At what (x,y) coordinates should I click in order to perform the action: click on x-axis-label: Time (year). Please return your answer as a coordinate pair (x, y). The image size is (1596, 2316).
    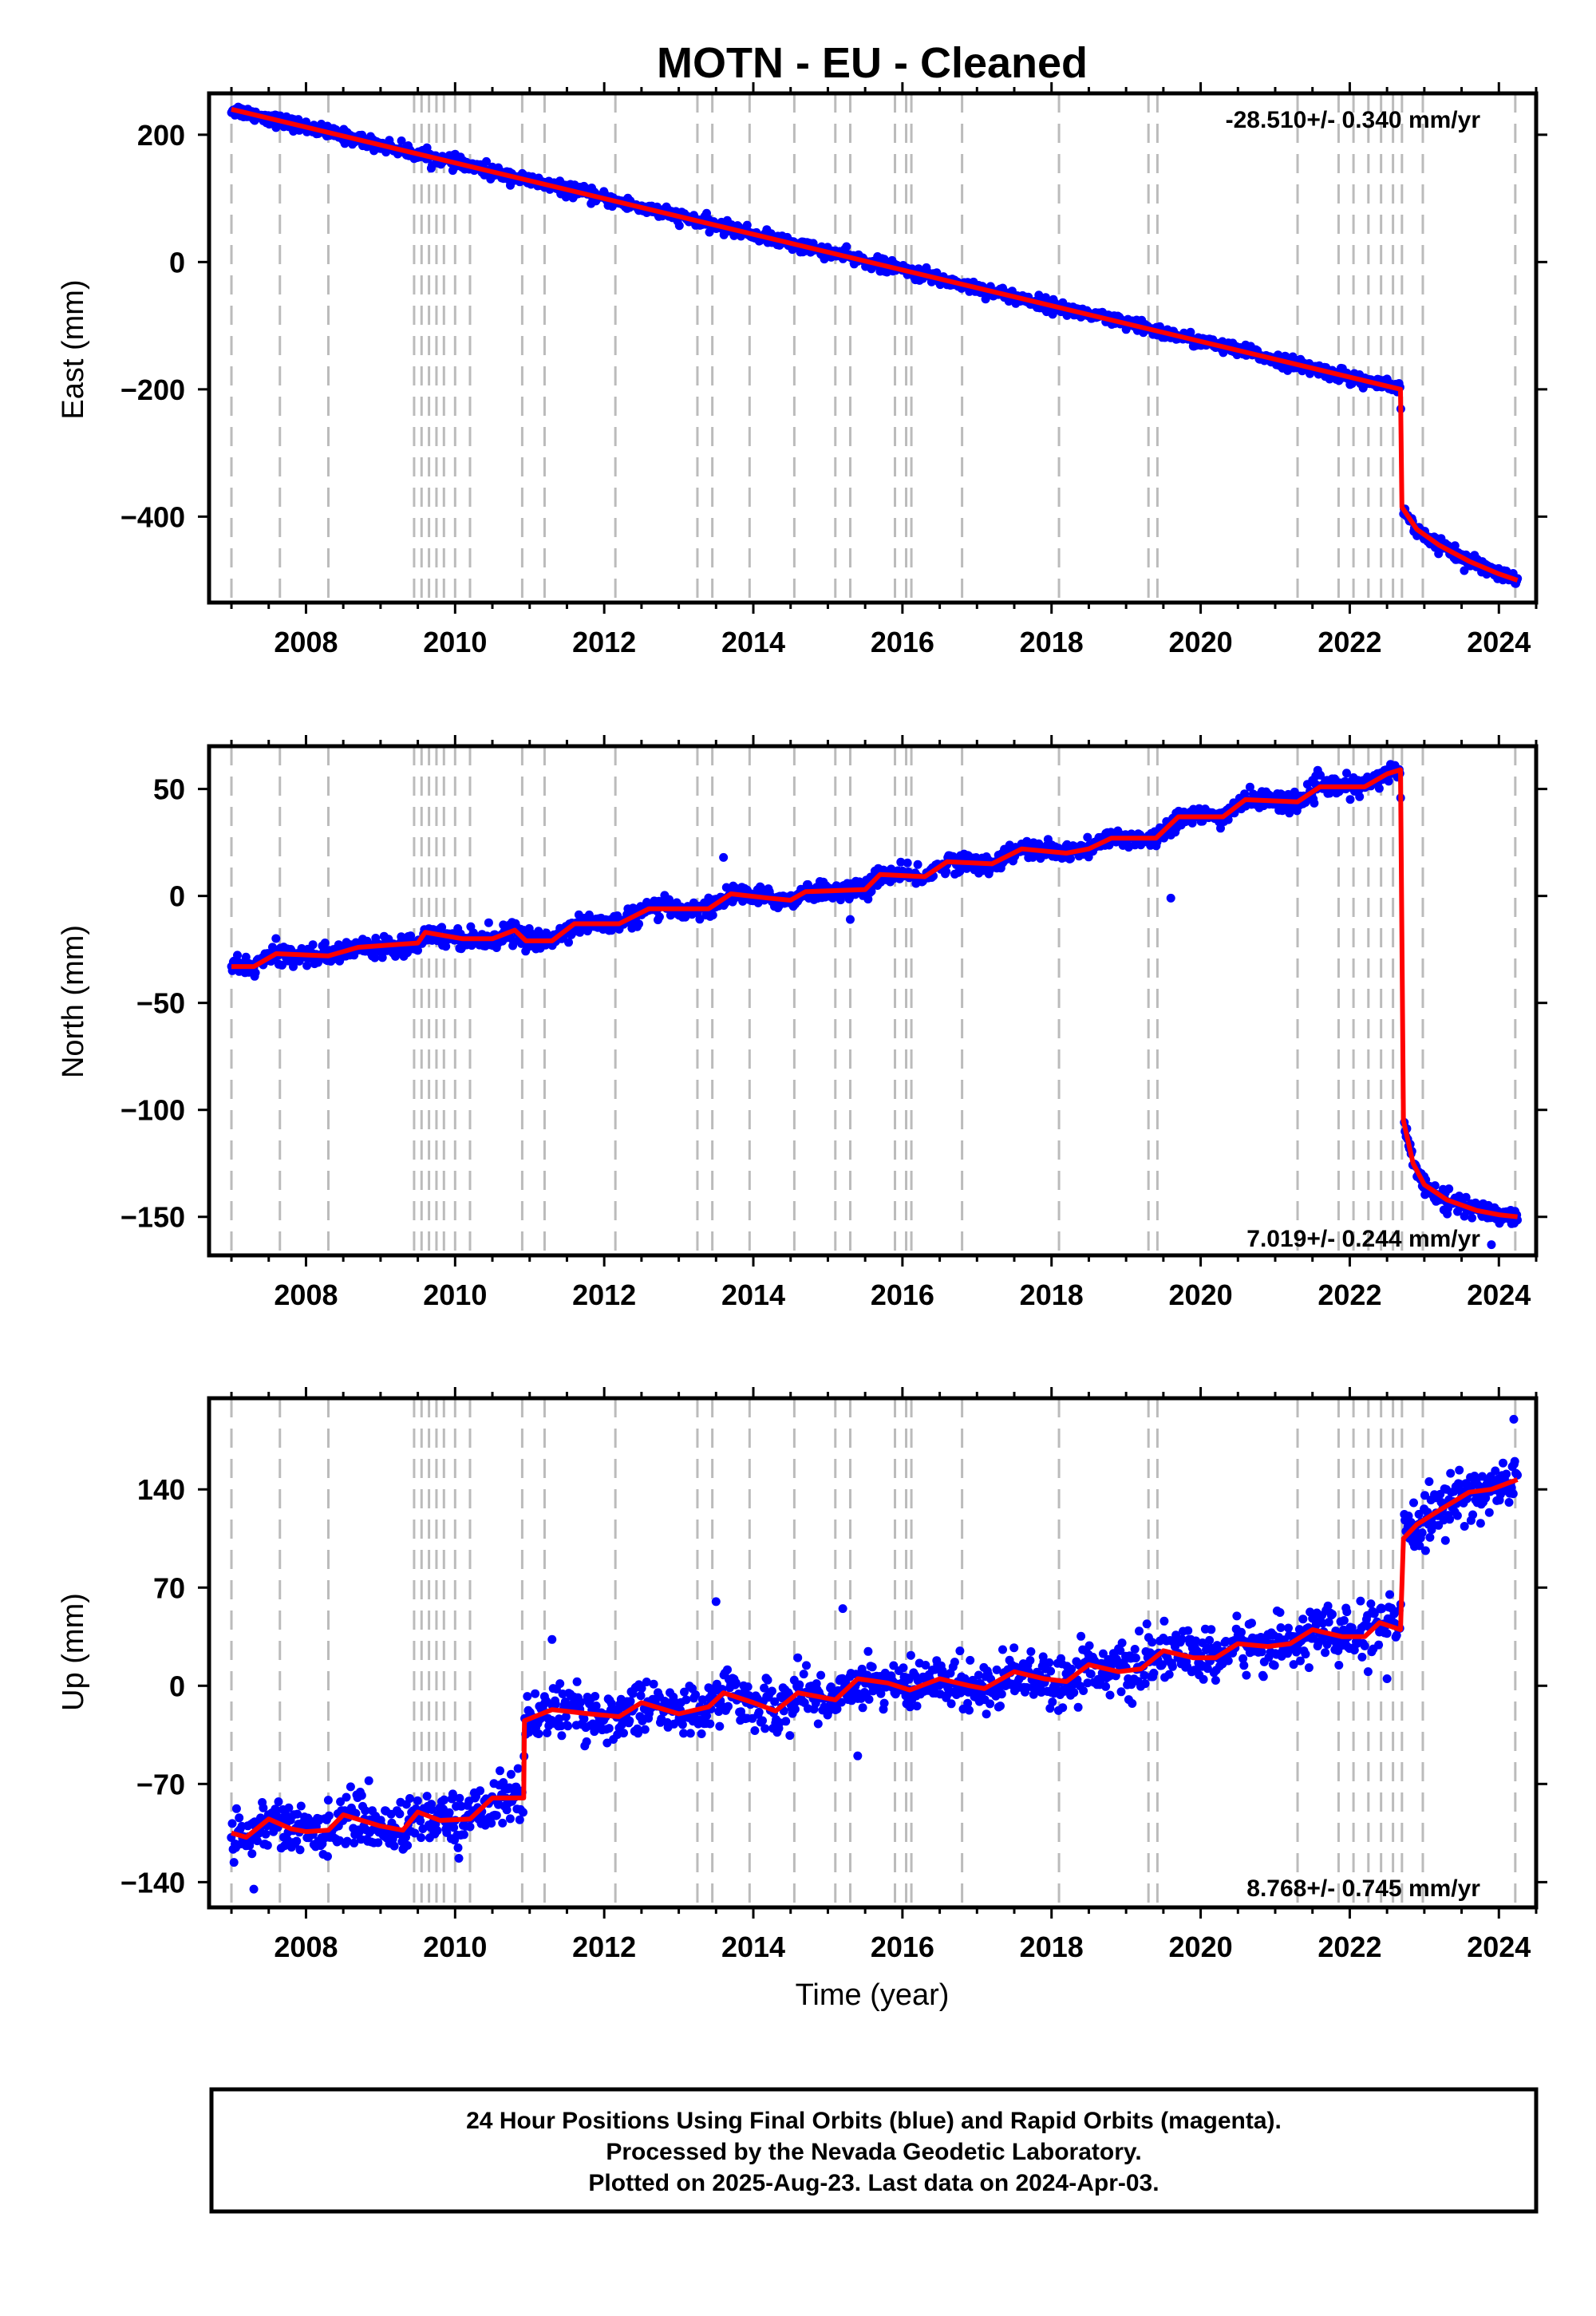
    Looking at the image, I should click on (873, 1995).